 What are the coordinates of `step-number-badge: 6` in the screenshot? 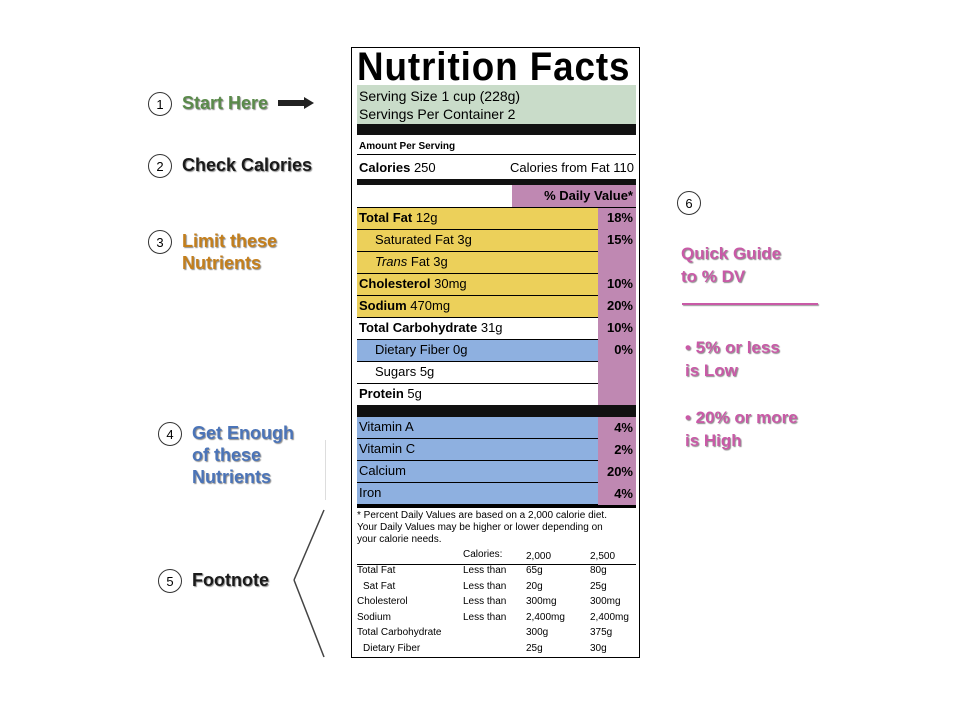 It's located at (689, 203).